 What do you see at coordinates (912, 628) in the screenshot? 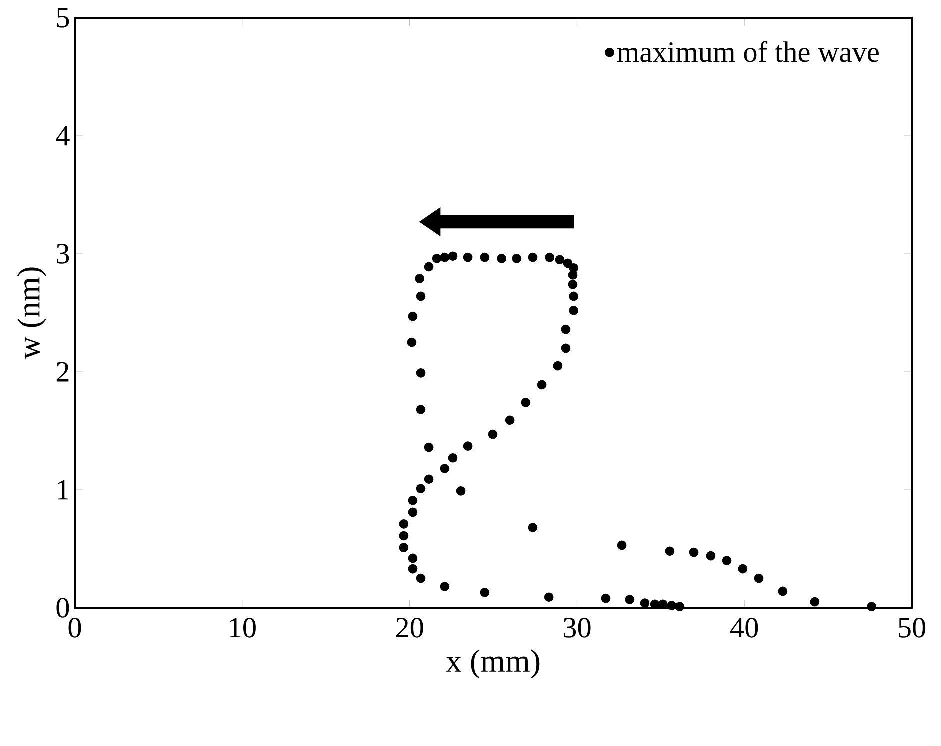
I see `x-tick-label: 50` at bounding box center [912, 628].